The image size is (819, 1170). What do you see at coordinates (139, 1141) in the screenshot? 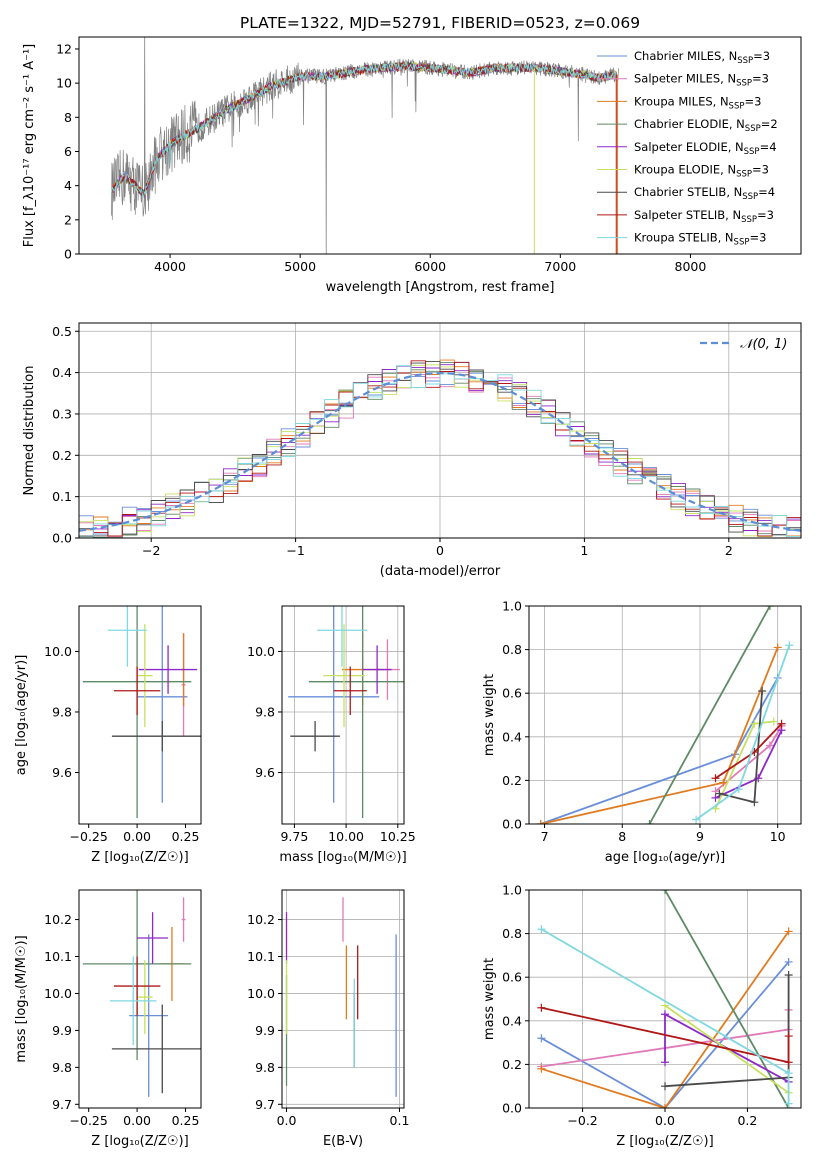
I see `mass_vs_Z-xlabel: Z [log₁₀(Z/Z☉)]` at bounding box center [139, 1141].